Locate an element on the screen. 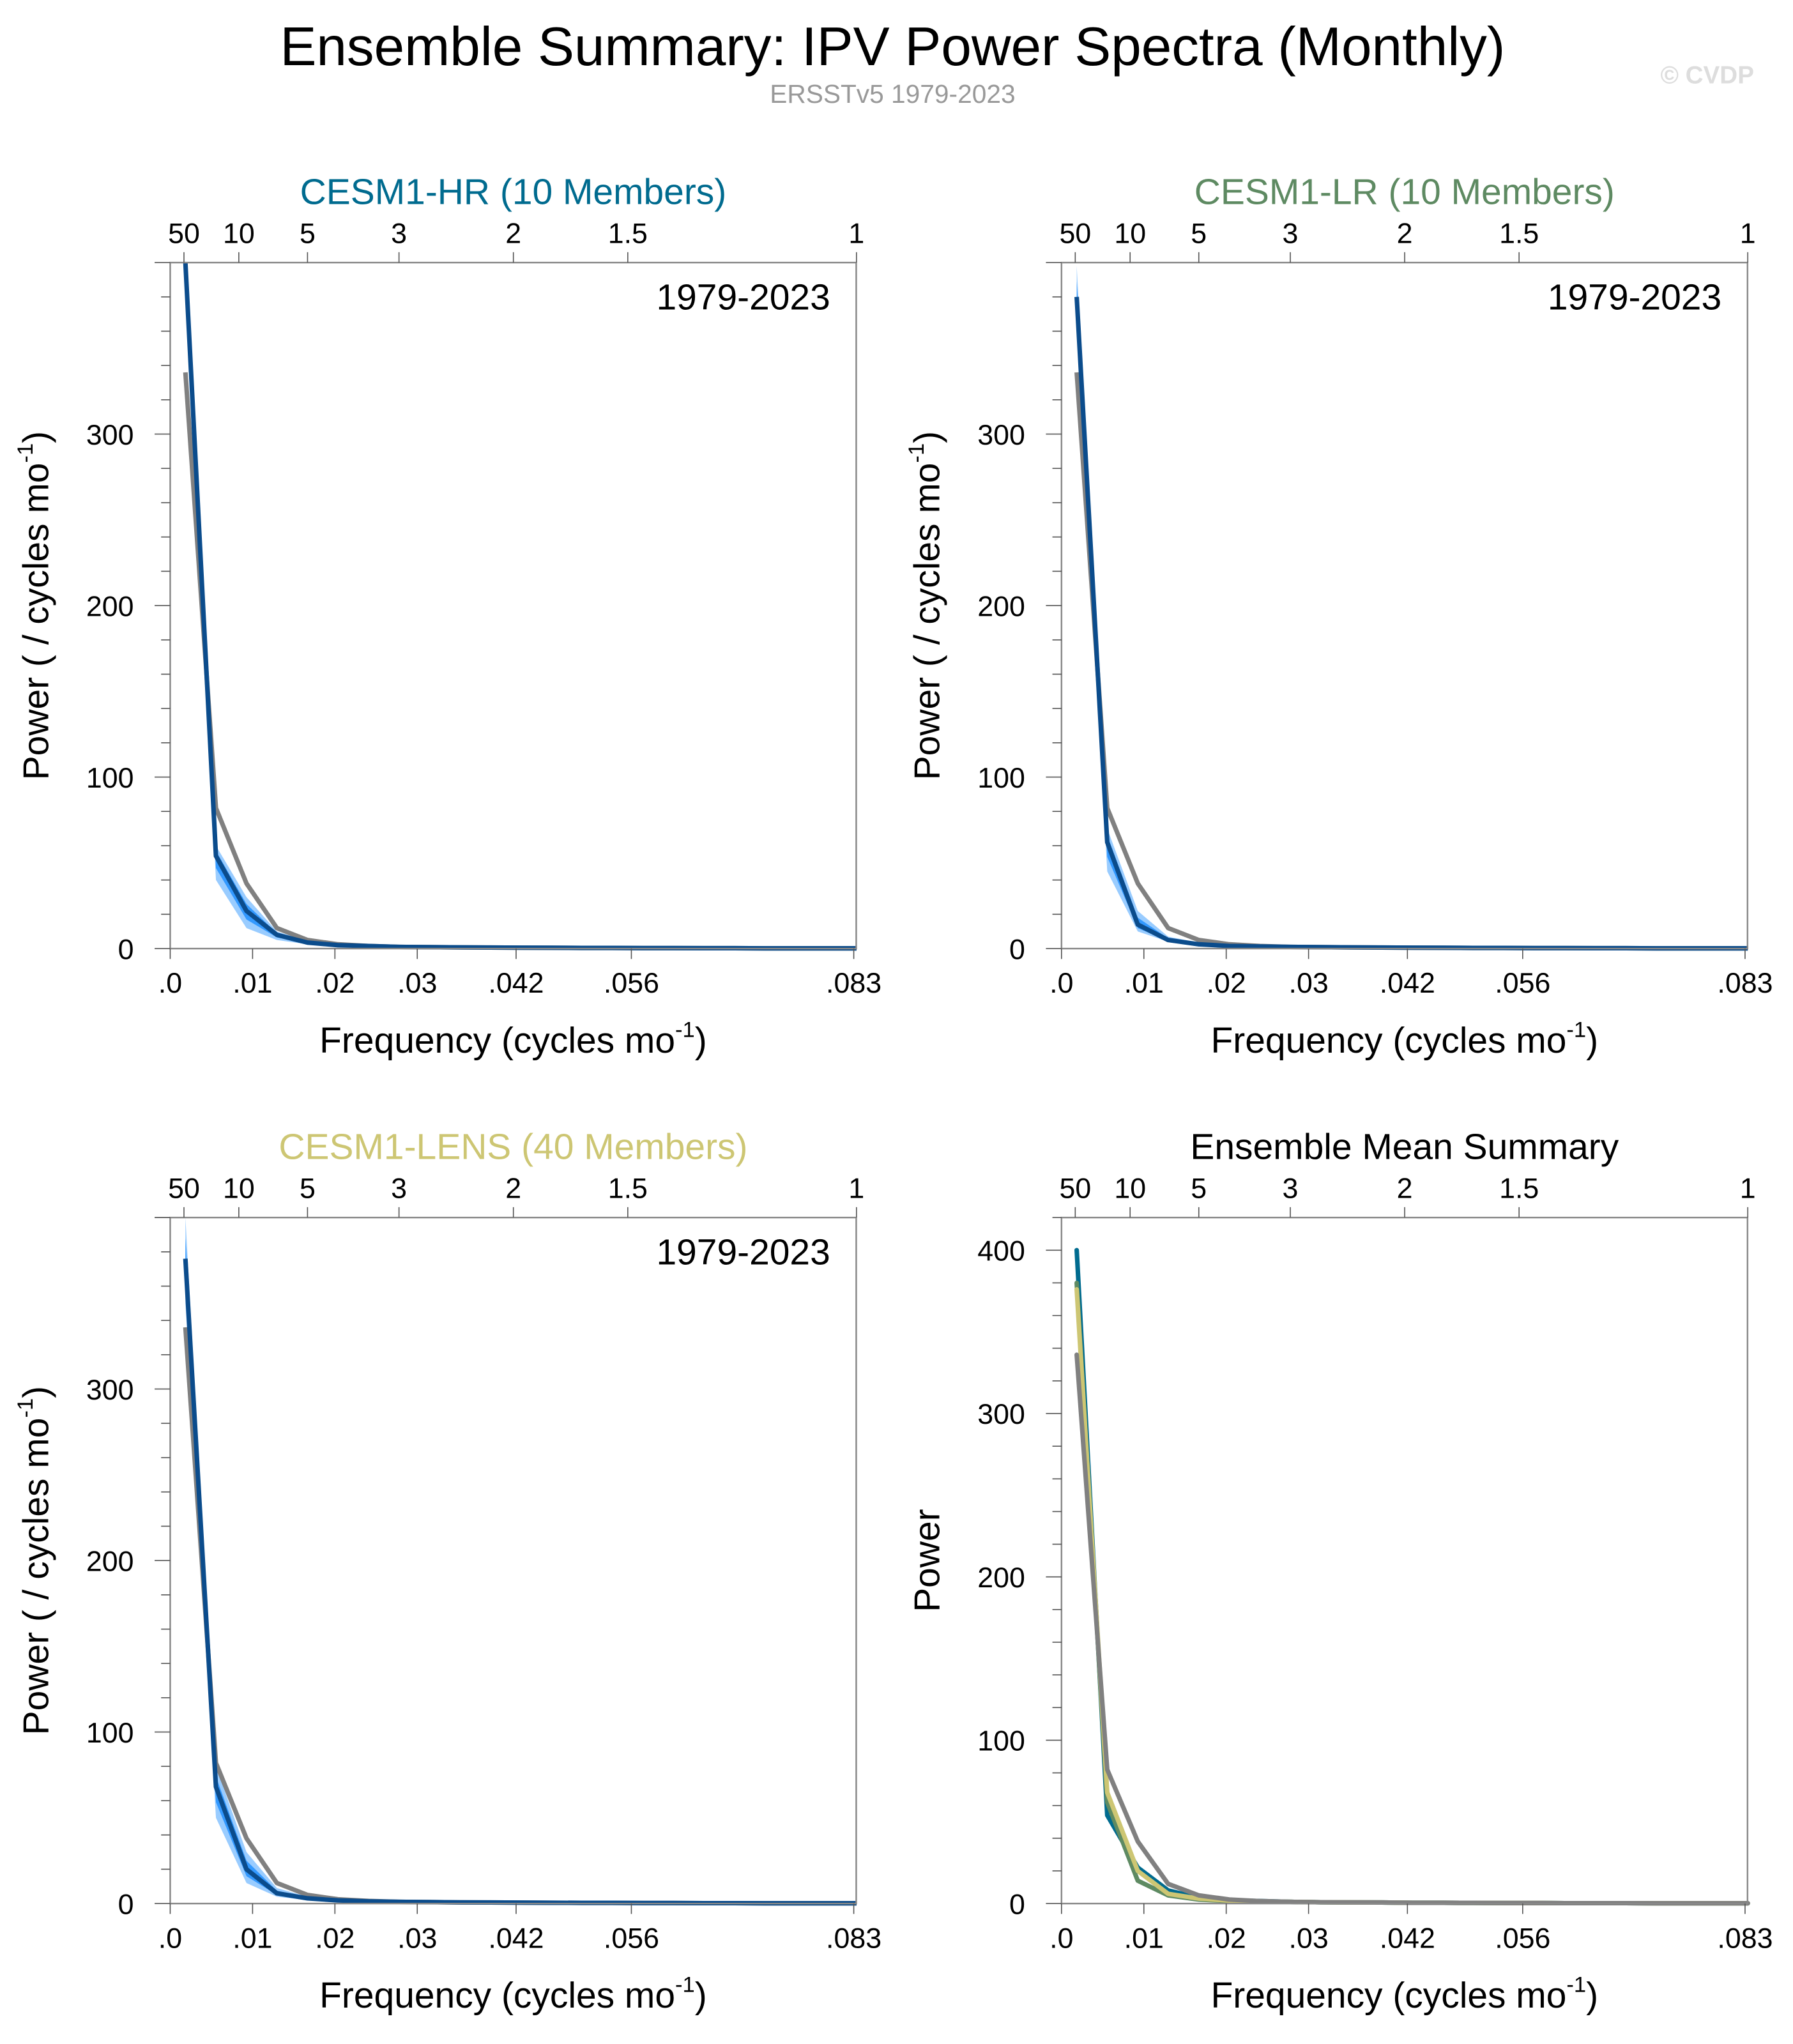 Image resolution: width=1793 pixels, height=2044 pixels. x-label-end: ) is located at coordinates (701, 1040).